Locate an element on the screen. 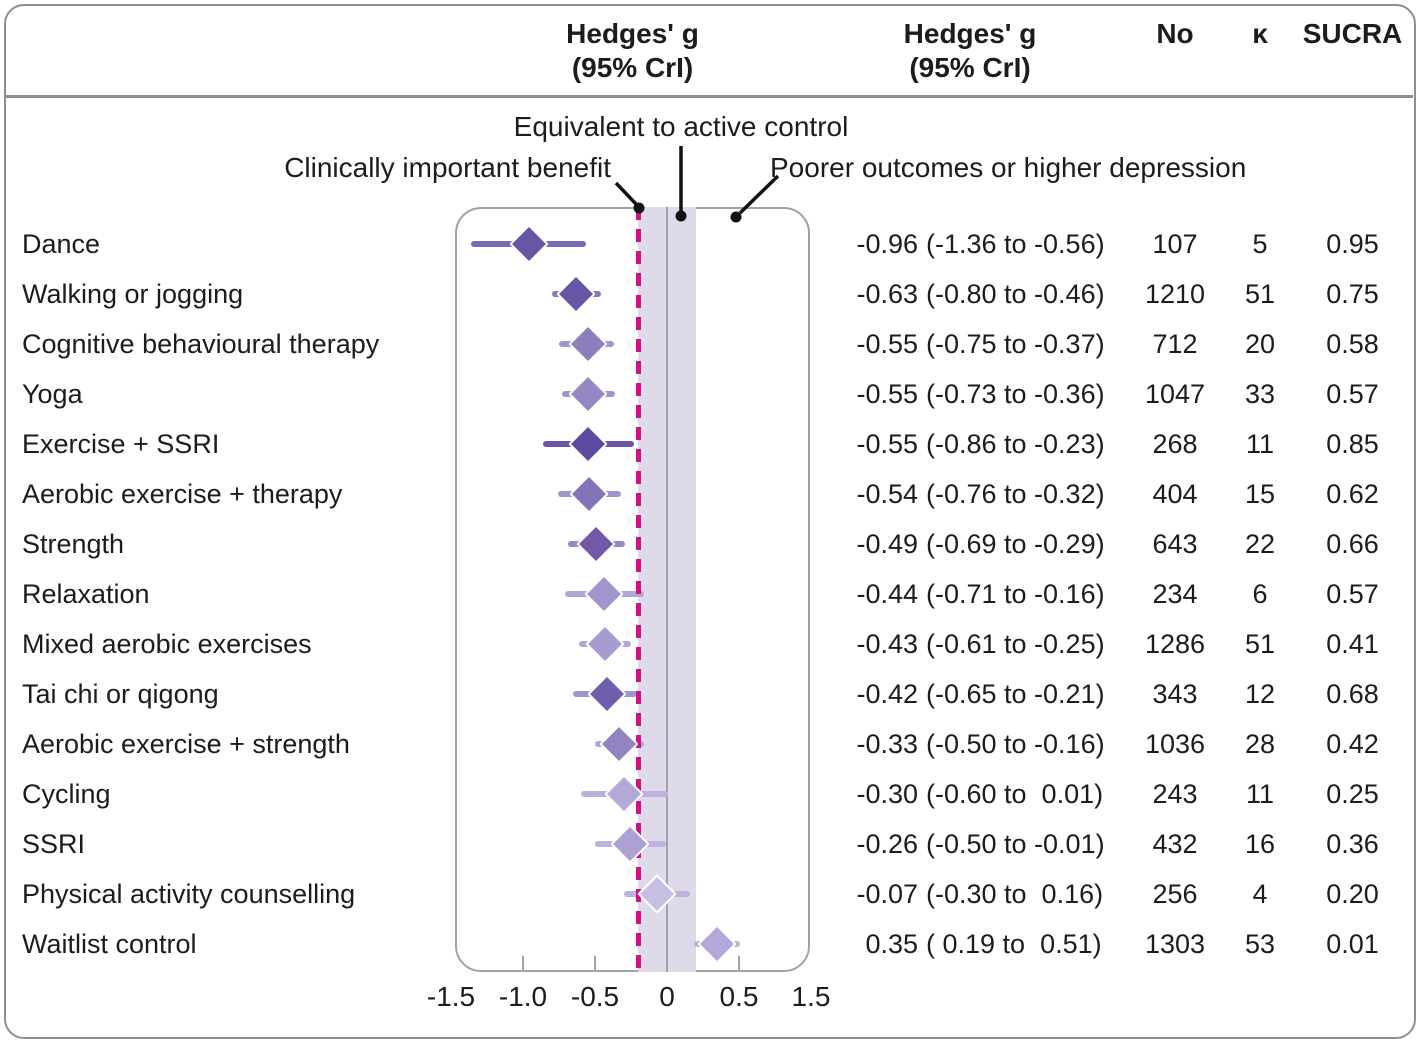  row-label: Cycling is located at coordinates (66, 794).